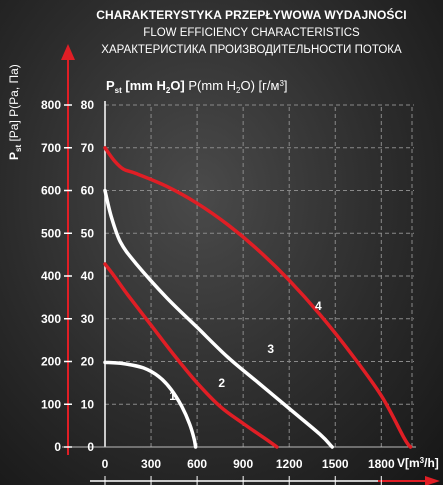  Describe the element at coordinates (88, 404) in the screenshot. I see `y-tick-label-mm: 10` at that location.